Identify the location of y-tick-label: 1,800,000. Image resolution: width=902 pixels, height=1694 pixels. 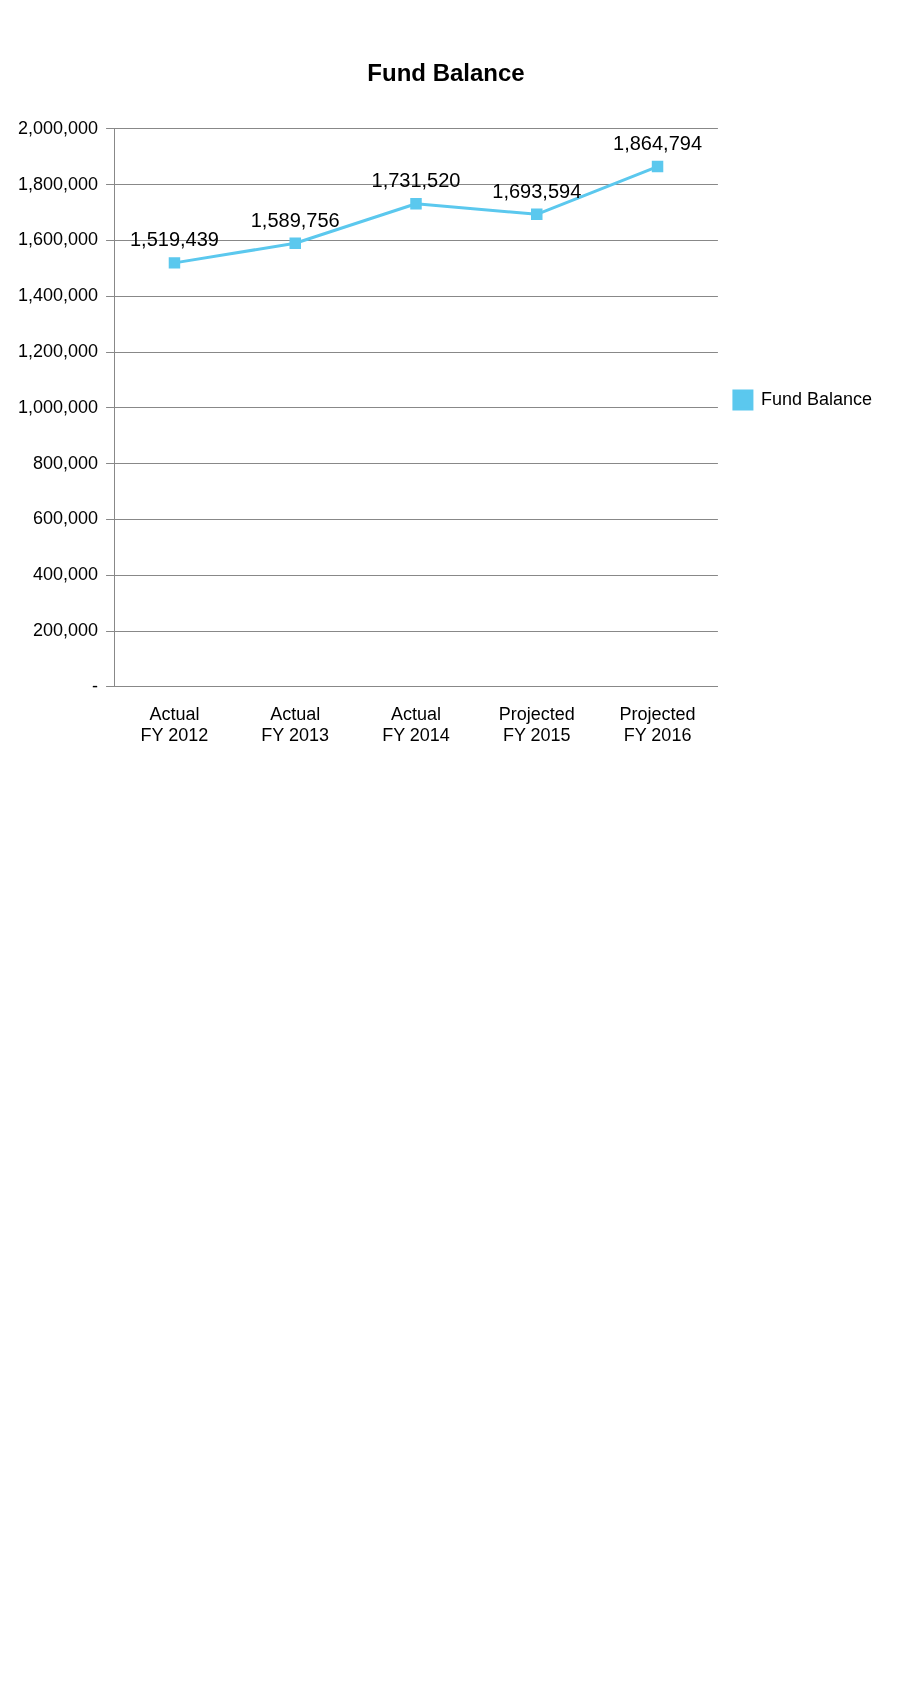
(58, 183).